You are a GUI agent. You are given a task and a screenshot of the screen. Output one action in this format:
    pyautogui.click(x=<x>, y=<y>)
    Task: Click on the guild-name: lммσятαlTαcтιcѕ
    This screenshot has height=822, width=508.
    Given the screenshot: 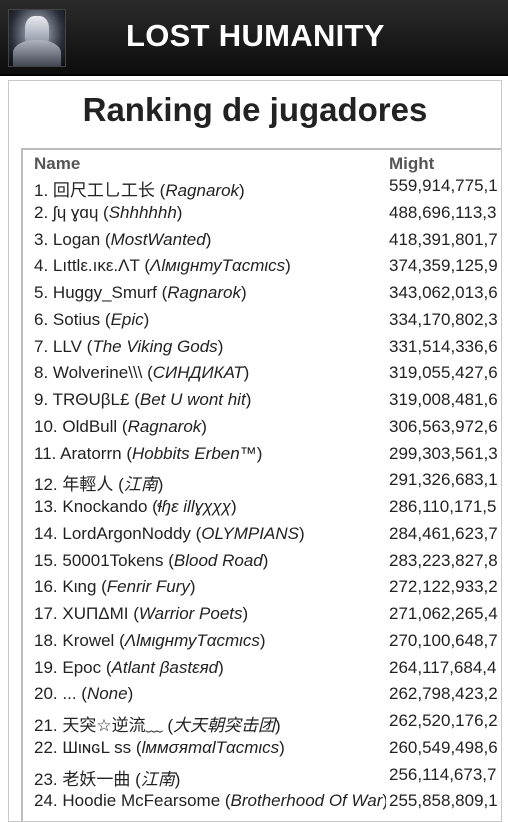 What is the action you would take?
    pyautogui.click(x=210, y=747)
    